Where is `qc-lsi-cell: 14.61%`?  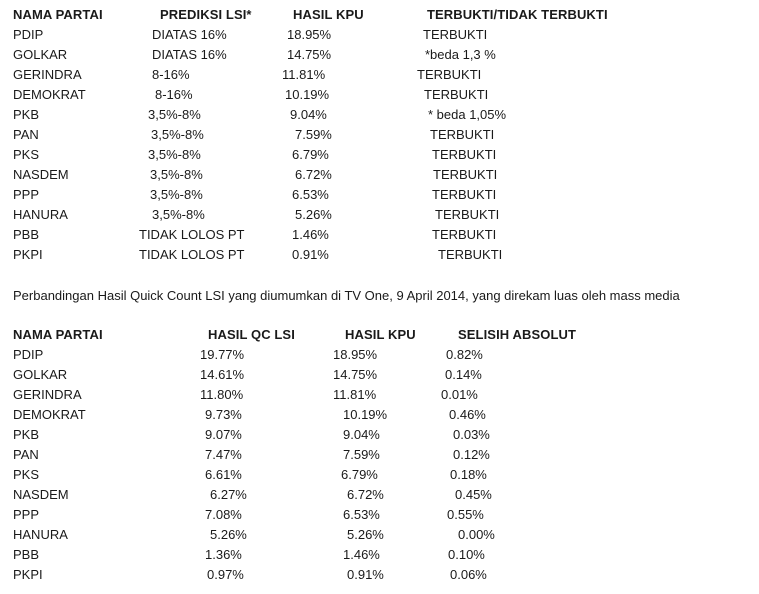 qc-lsi-cell: 14.61% is located at coordinates (222, 374).